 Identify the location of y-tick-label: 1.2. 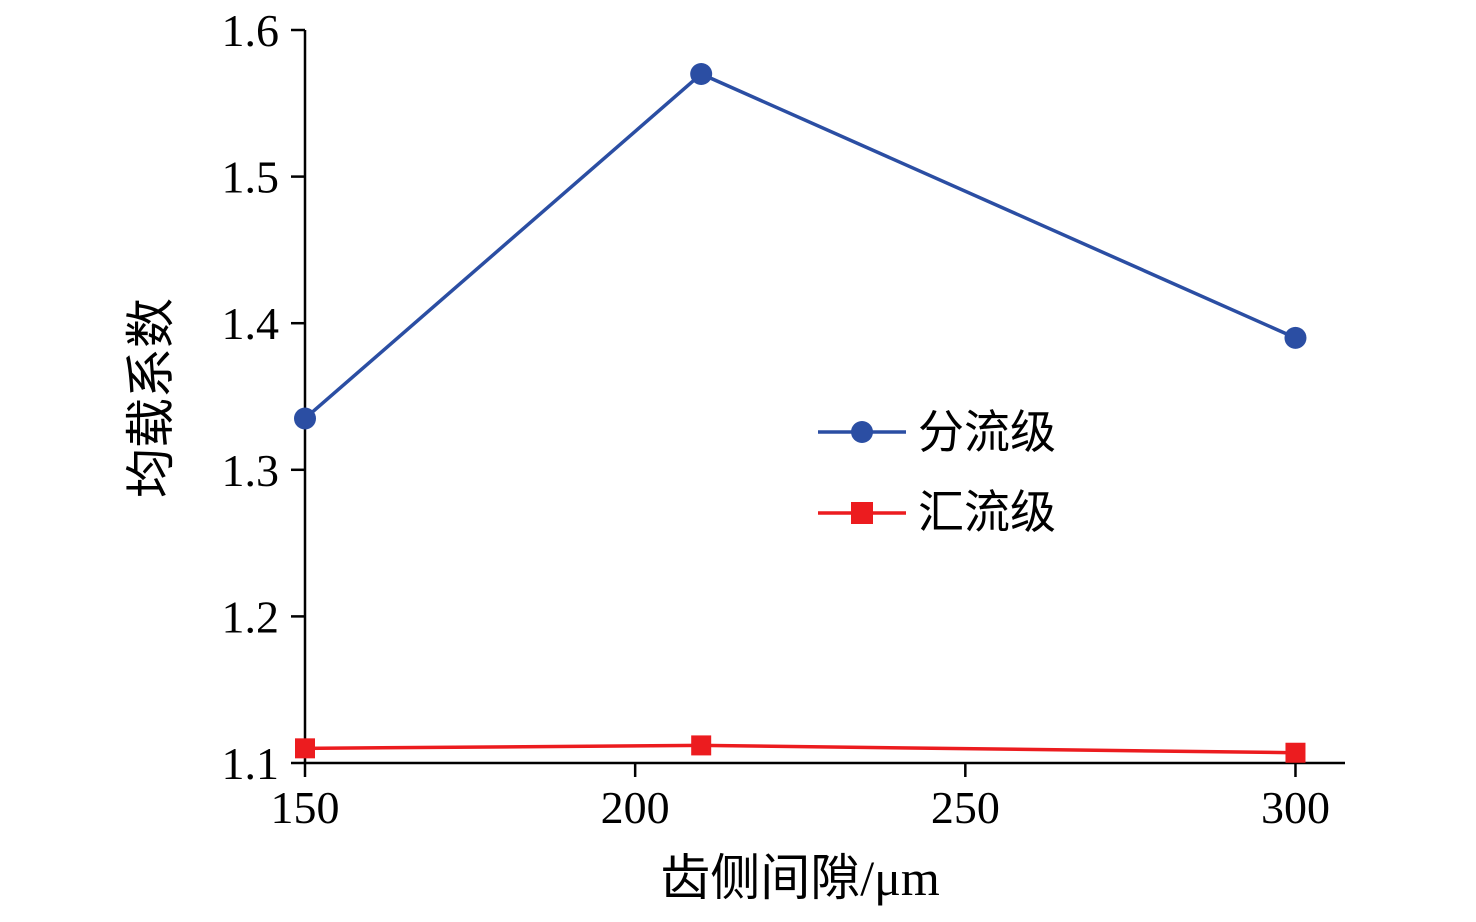
(251, 616).